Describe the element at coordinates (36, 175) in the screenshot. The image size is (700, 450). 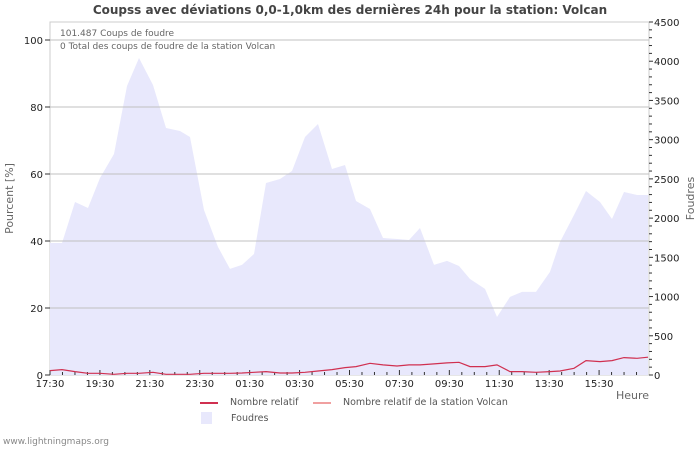
I see `y-tick-label-left: 60` at that location.